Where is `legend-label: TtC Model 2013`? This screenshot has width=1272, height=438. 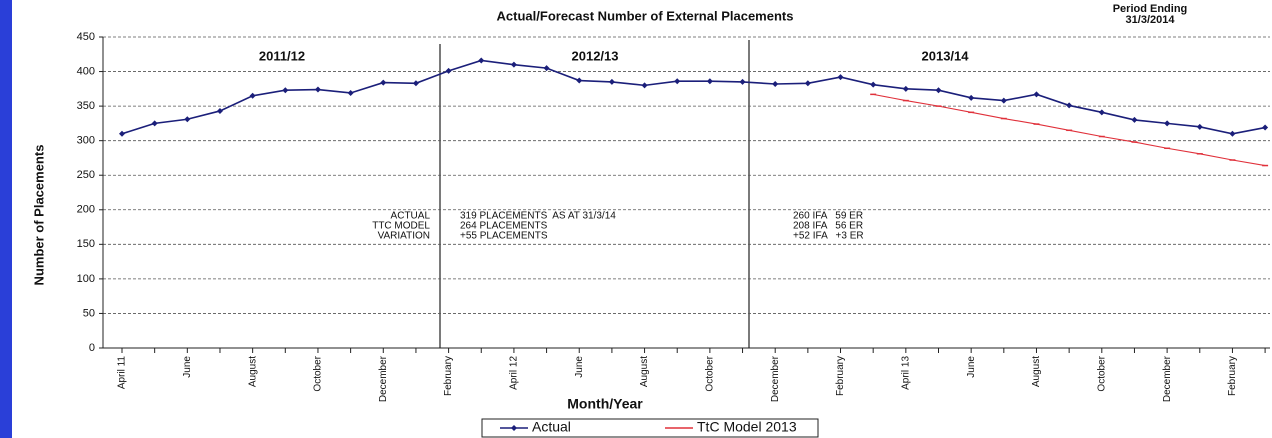
legend-label: TtC Model 2013 is located at coordinates (747, 427).